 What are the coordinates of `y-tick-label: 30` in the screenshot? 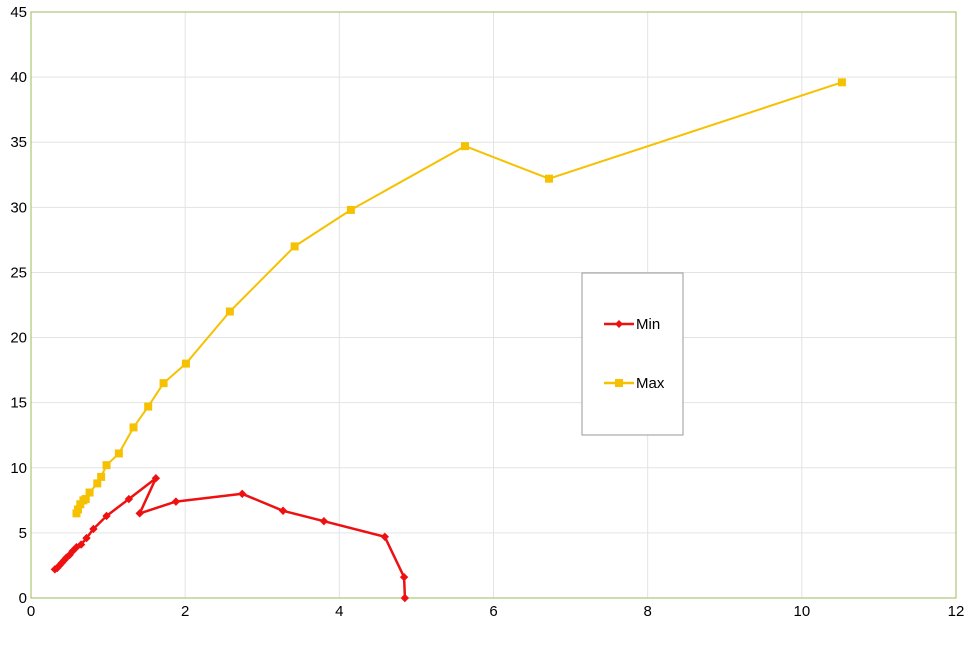 It's located at (18, 207).